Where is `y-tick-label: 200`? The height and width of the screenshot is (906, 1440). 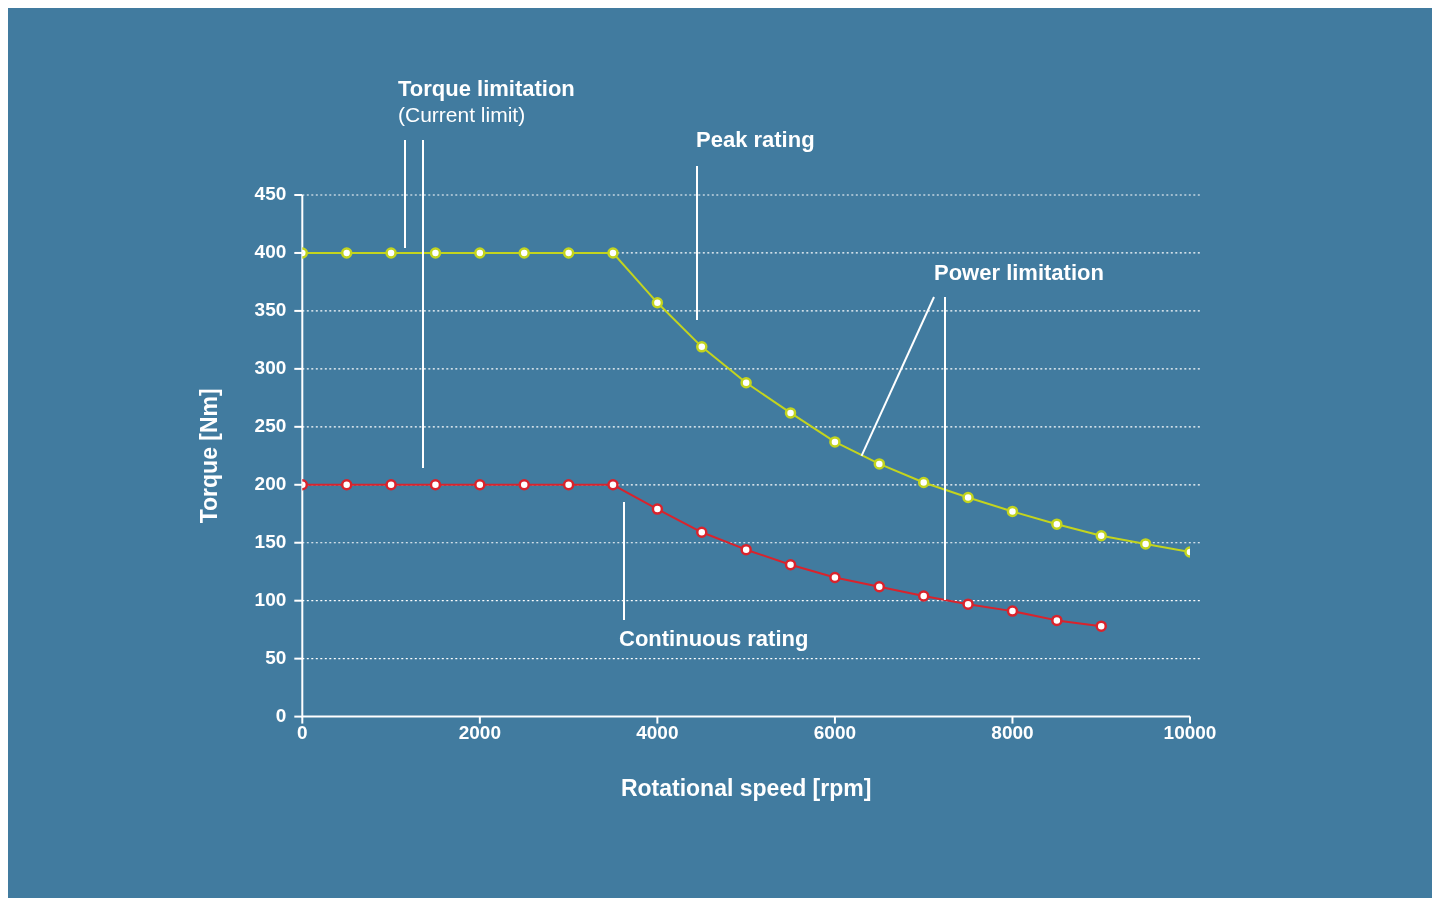
y-tick-label: 200 is located at coordinates (270, 484).